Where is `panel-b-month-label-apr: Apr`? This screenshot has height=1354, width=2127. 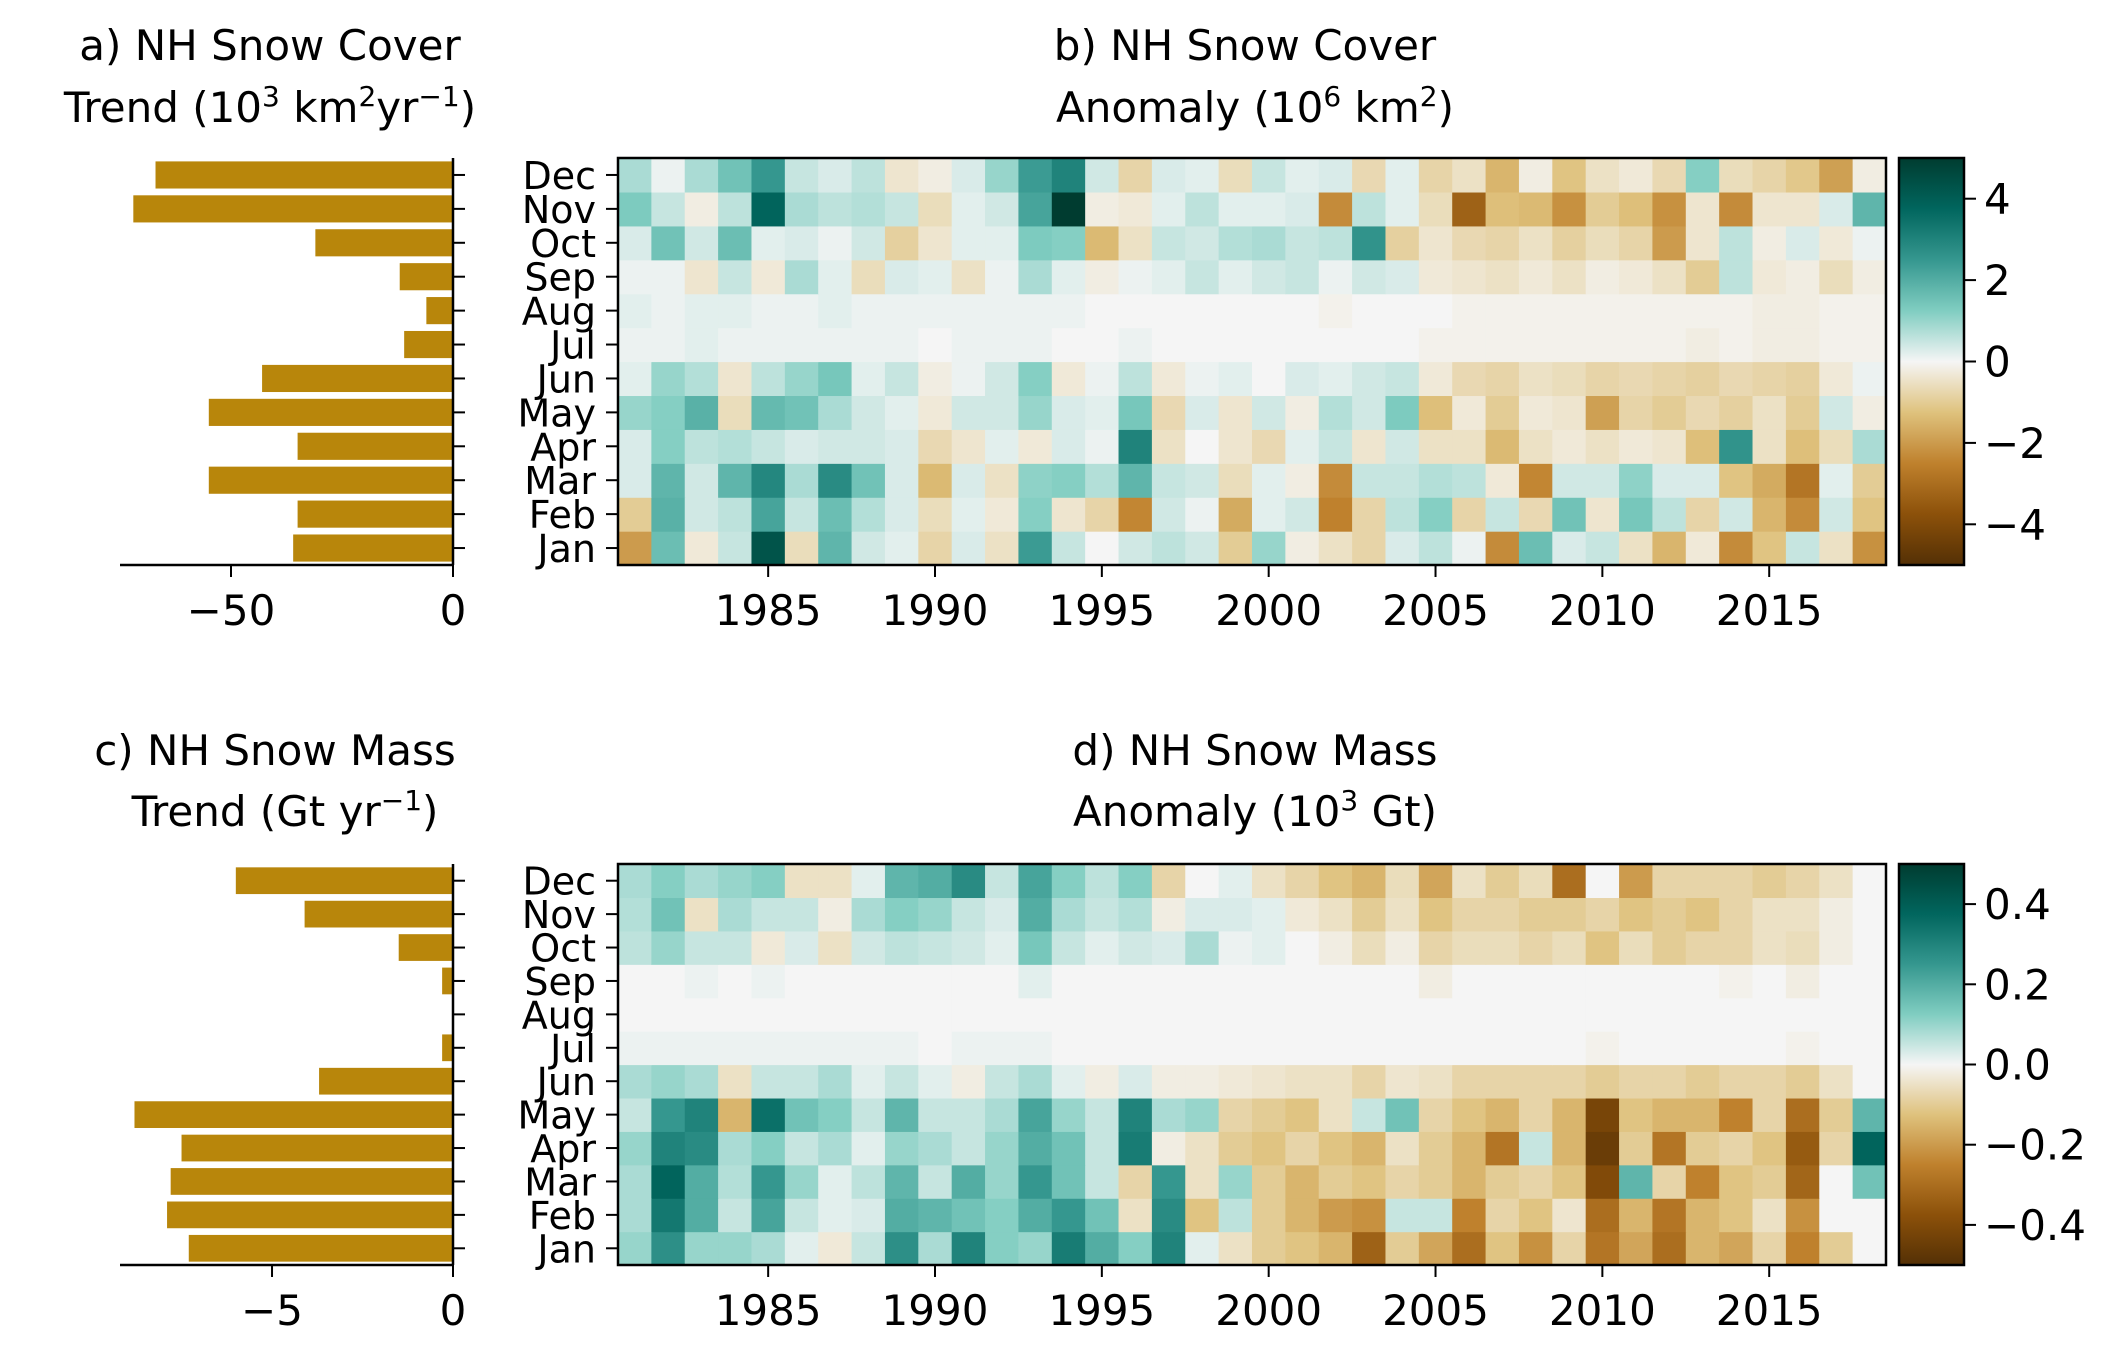
panel-b-month-label-apr: Apr is located at coordinates (563, 447).